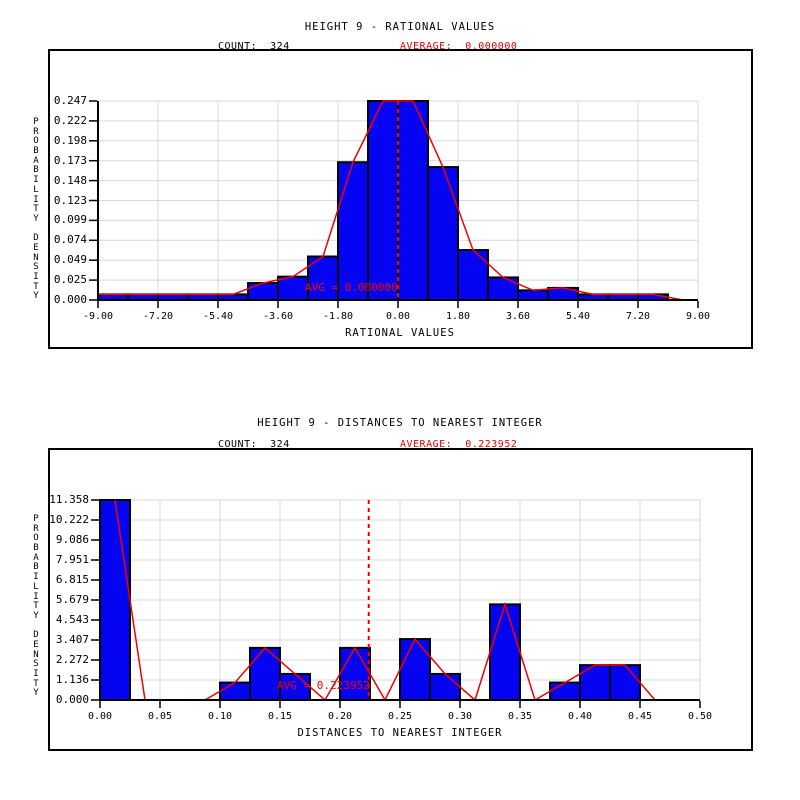  What do you see at coordinates (400, 716) in the screenshot?
I see `x-tick-label: 0.25` at bounding box center [400, 716].